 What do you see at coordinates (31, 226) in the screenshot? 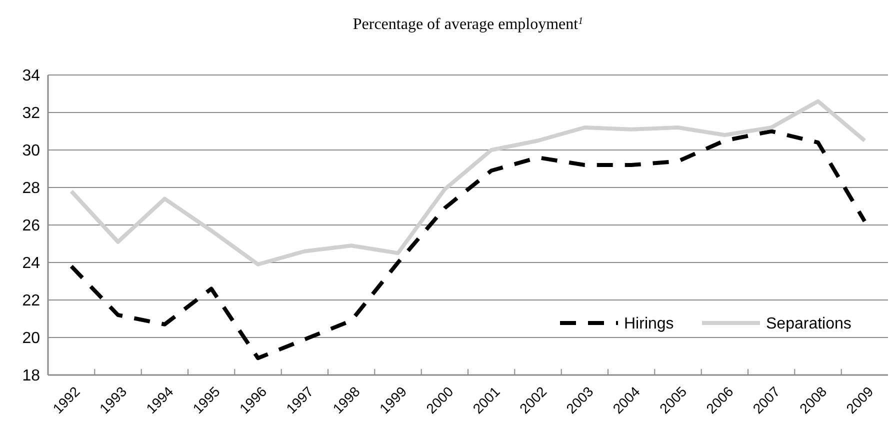
I see `y-tick-label: 26` at bounding box center [31, 226].